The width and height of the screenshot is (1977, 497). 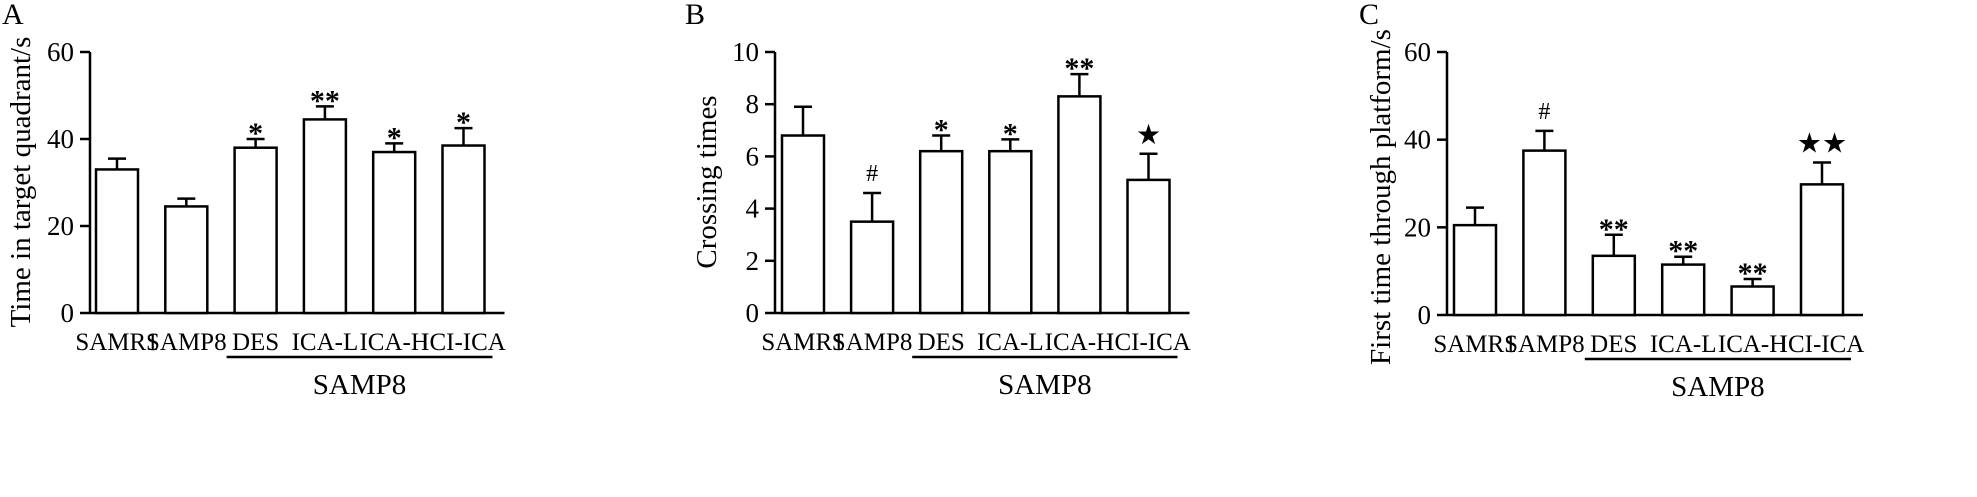 What do you see at coordinates (695, 15) in the screenshot?
I see `panel-label-b: B` at bounding box center [695, 15].